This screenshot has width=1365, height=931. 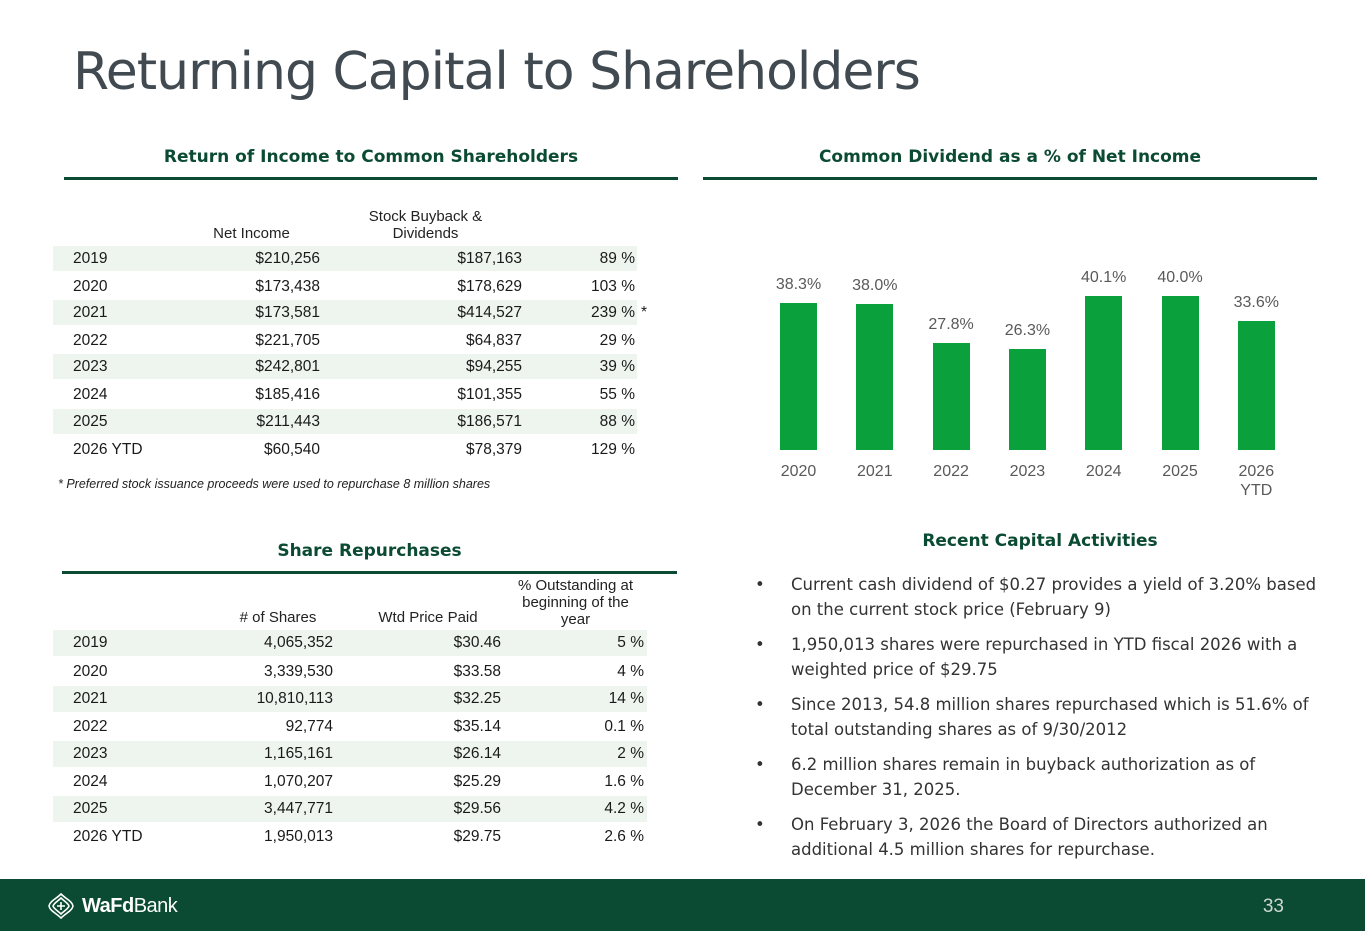 I want to click on pct-cell: 88 %, so click(x=617, y=421).